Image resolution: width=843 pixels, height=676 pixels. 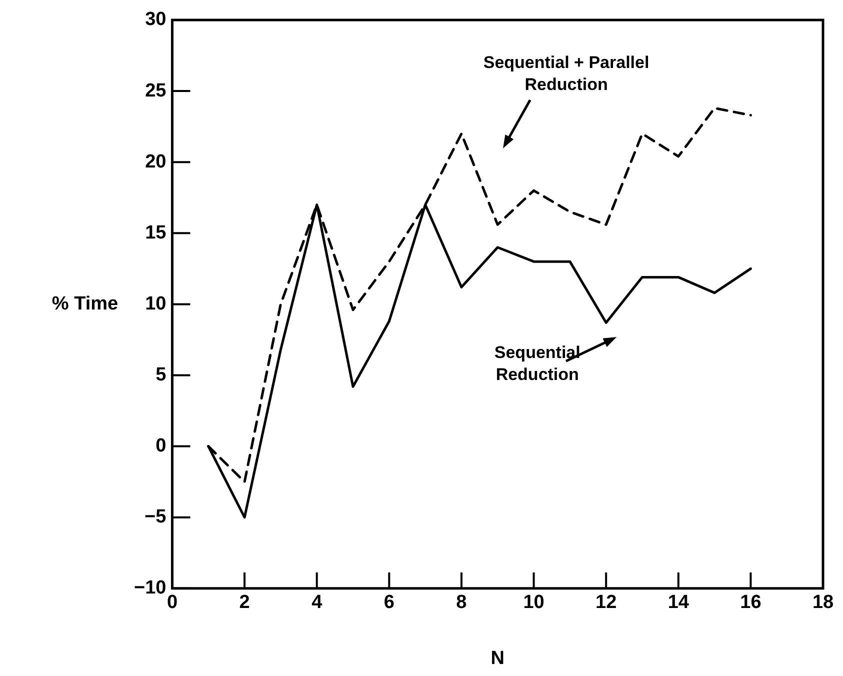 What do you see at coordinates (389, 603) in the screenshot?
I see `x-tick-label: 6` at bounding box center [389, 603].